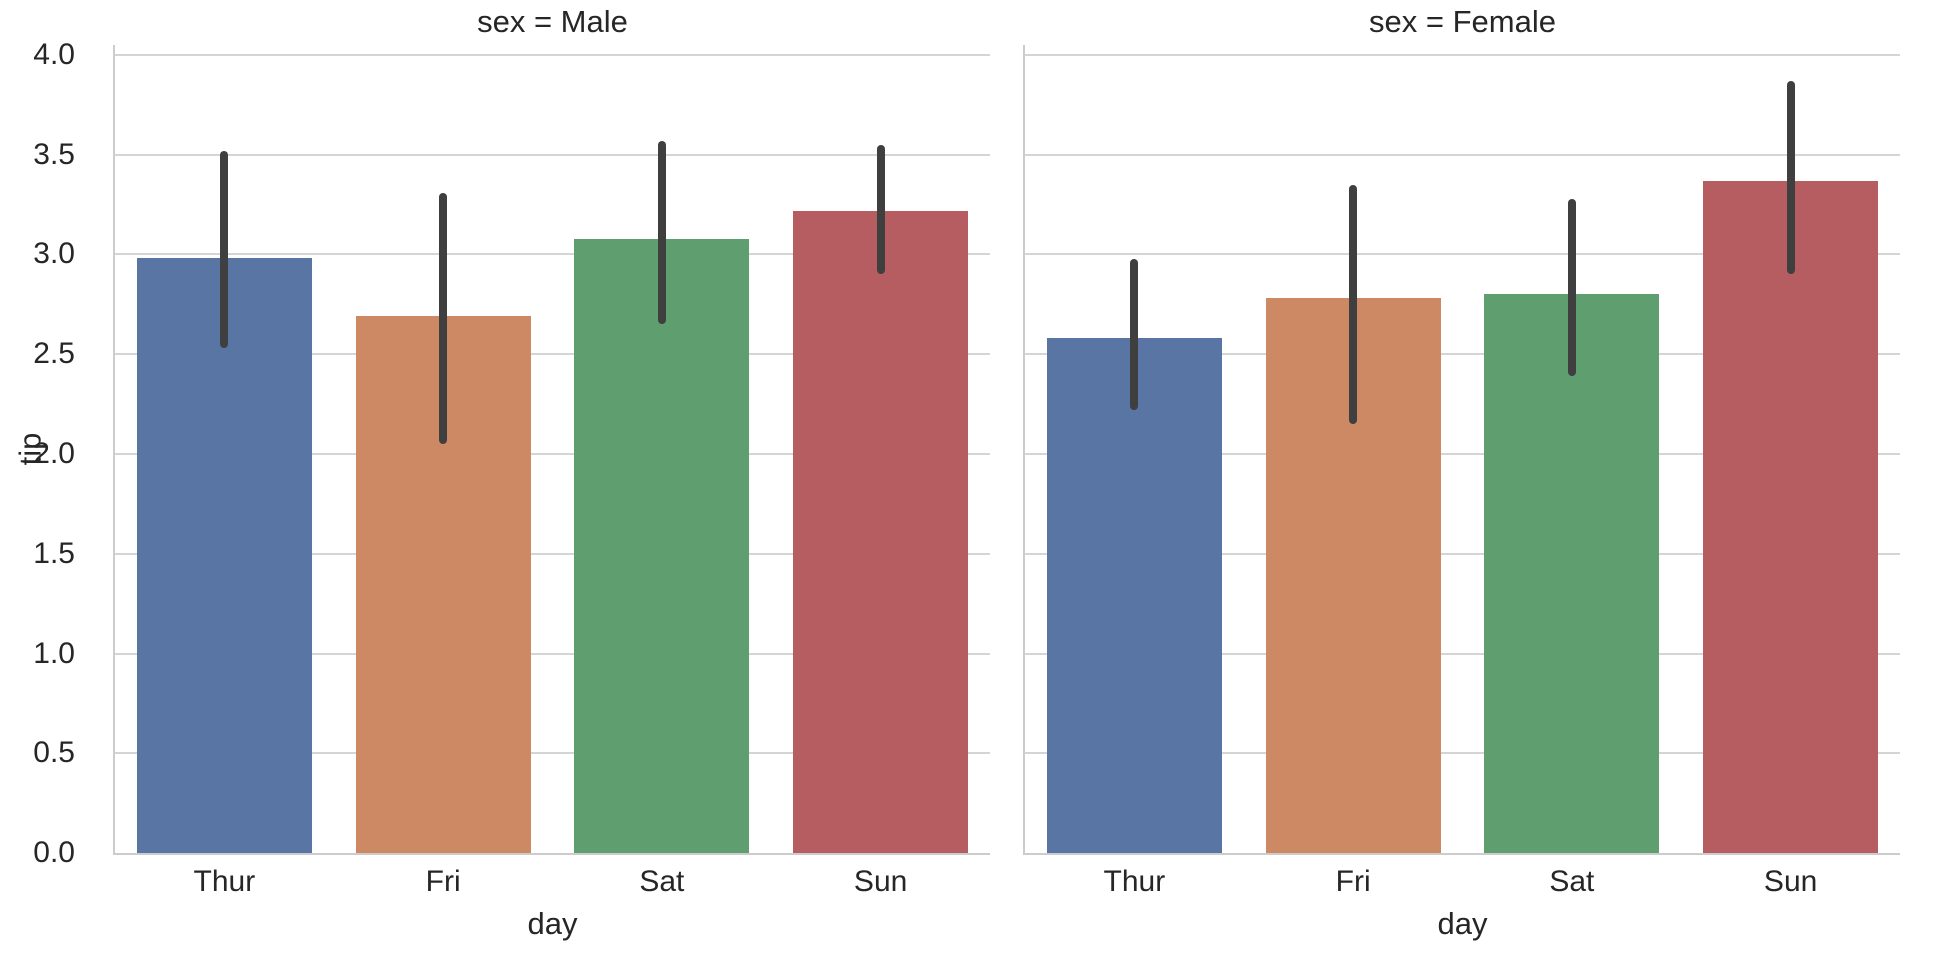 The height and width of the screenshot is (954, 1948). What do you see at coordinates (552, 884) in the screenshot?
I see `x-axis-tick-labels-male: Thur Fri Sat Sun` at bounding box center [552, 884].